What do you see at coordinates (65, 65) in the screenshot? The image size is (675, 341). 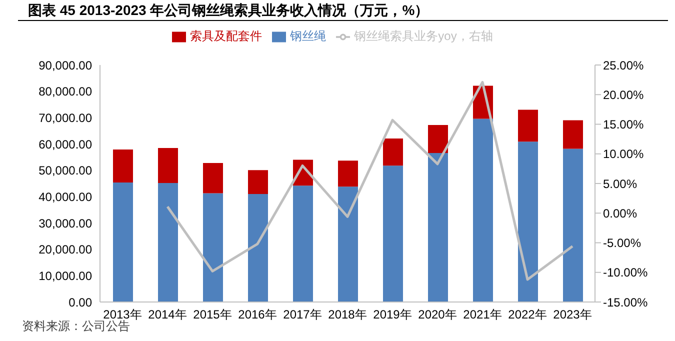 I see `y-tick-label: 90,000.00` at bounding box center [65, 65].